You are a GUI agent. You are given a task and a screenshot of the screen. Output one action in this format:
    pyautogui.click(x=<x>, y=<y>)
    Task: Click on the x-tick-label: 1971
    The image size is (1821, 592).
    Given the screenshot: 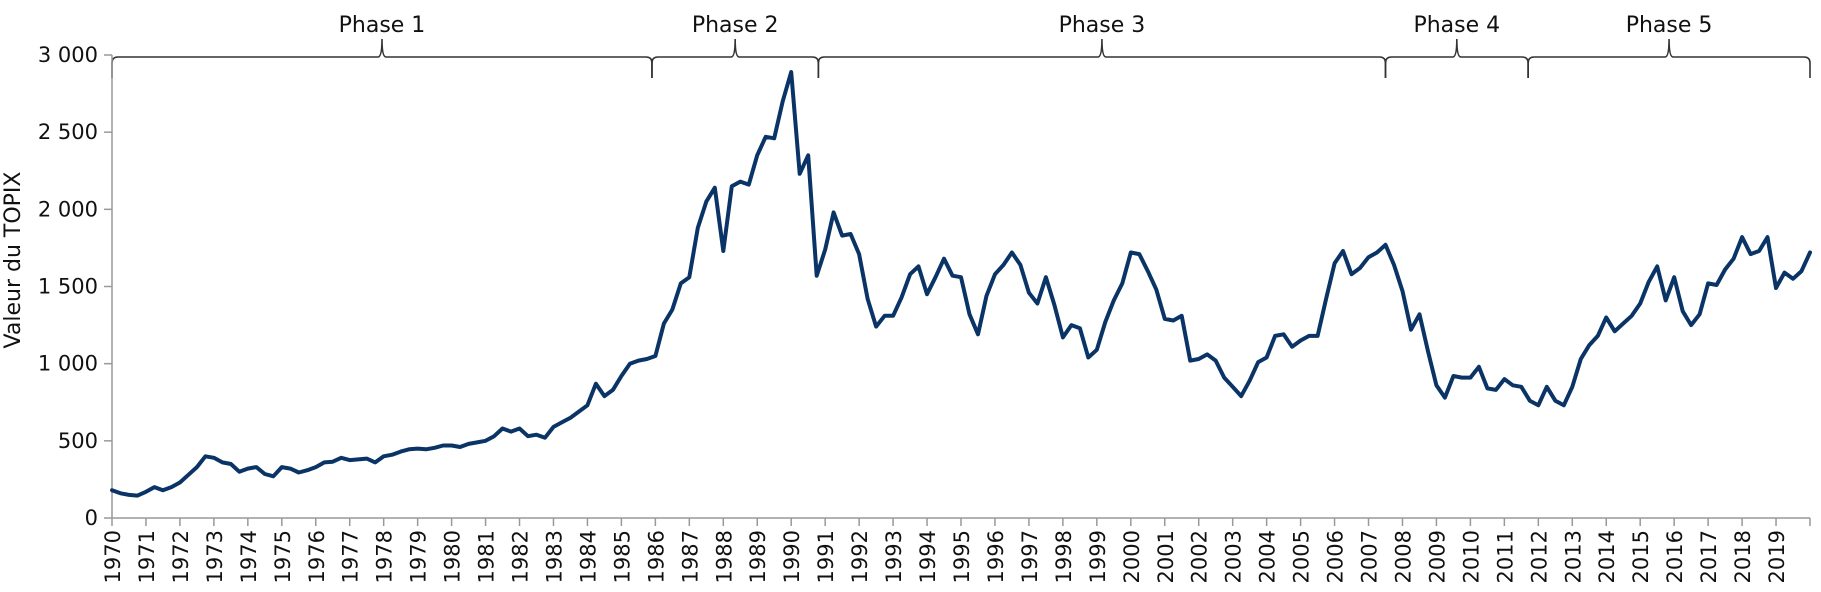 What is the action you would take?
    pyautogui.click(x=147, y=556)
    